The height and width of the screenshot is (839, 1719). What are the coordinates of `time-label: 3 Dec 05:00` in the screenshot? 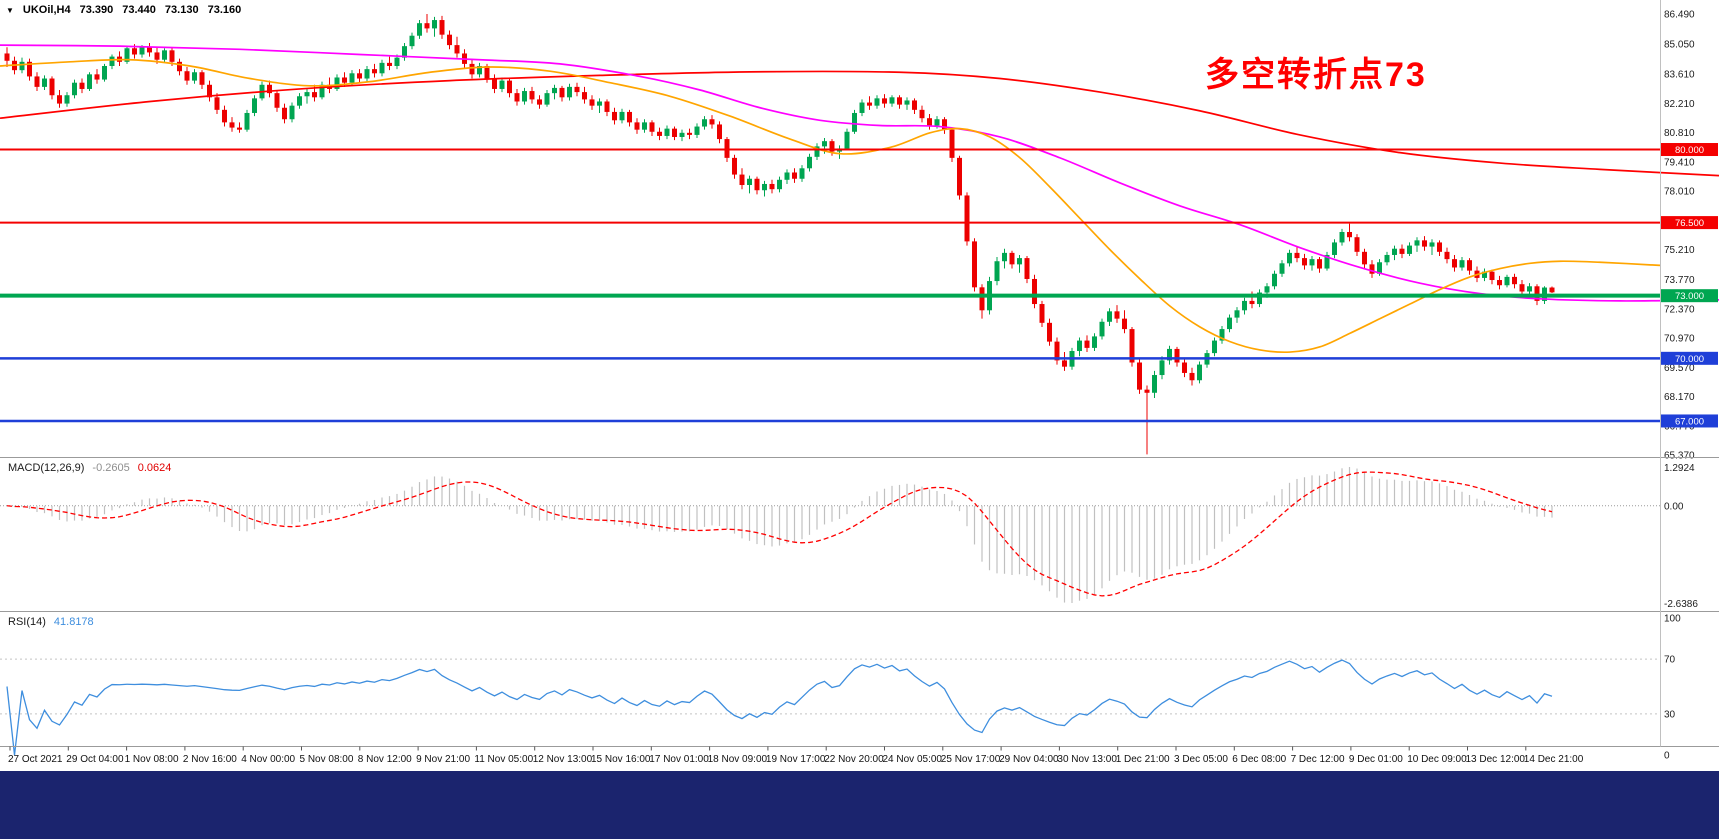 It's located at (1201, 759).